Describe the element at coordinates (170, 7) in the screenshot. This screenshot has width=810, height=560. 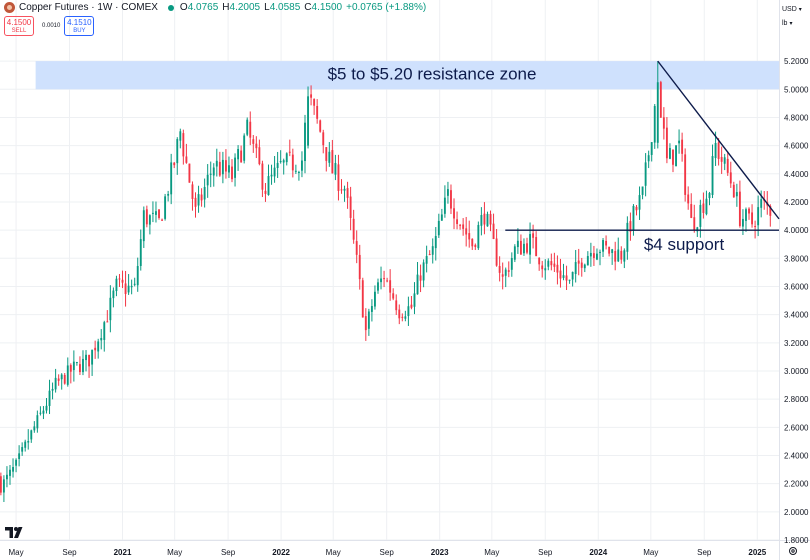
I see `market-status-icon` at that location.